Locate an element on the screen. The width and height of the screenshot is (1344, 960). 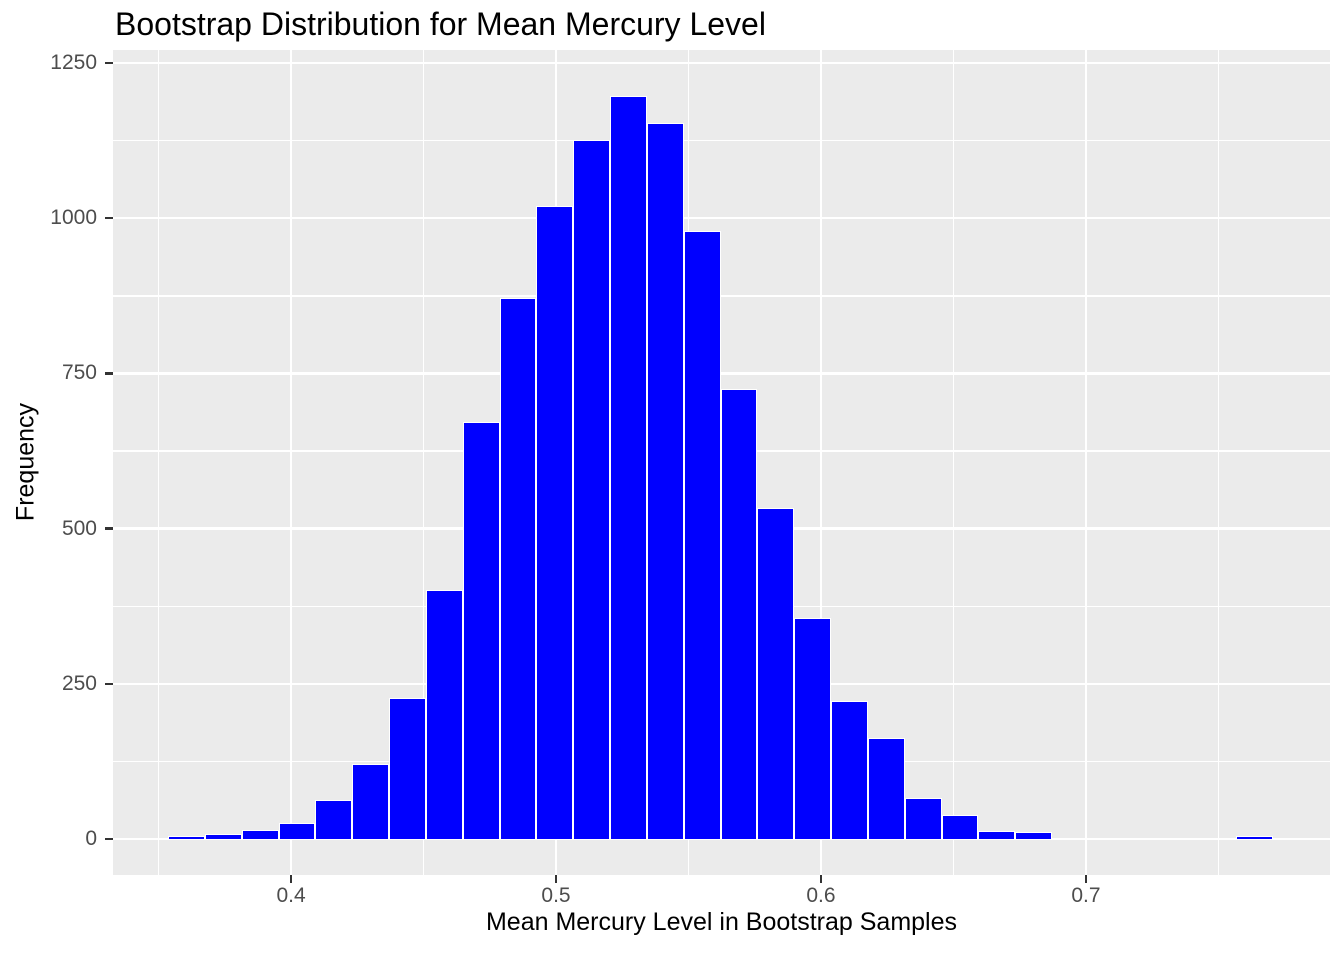
x-tick-label: 0.6 is located at coordinates (821, 895).